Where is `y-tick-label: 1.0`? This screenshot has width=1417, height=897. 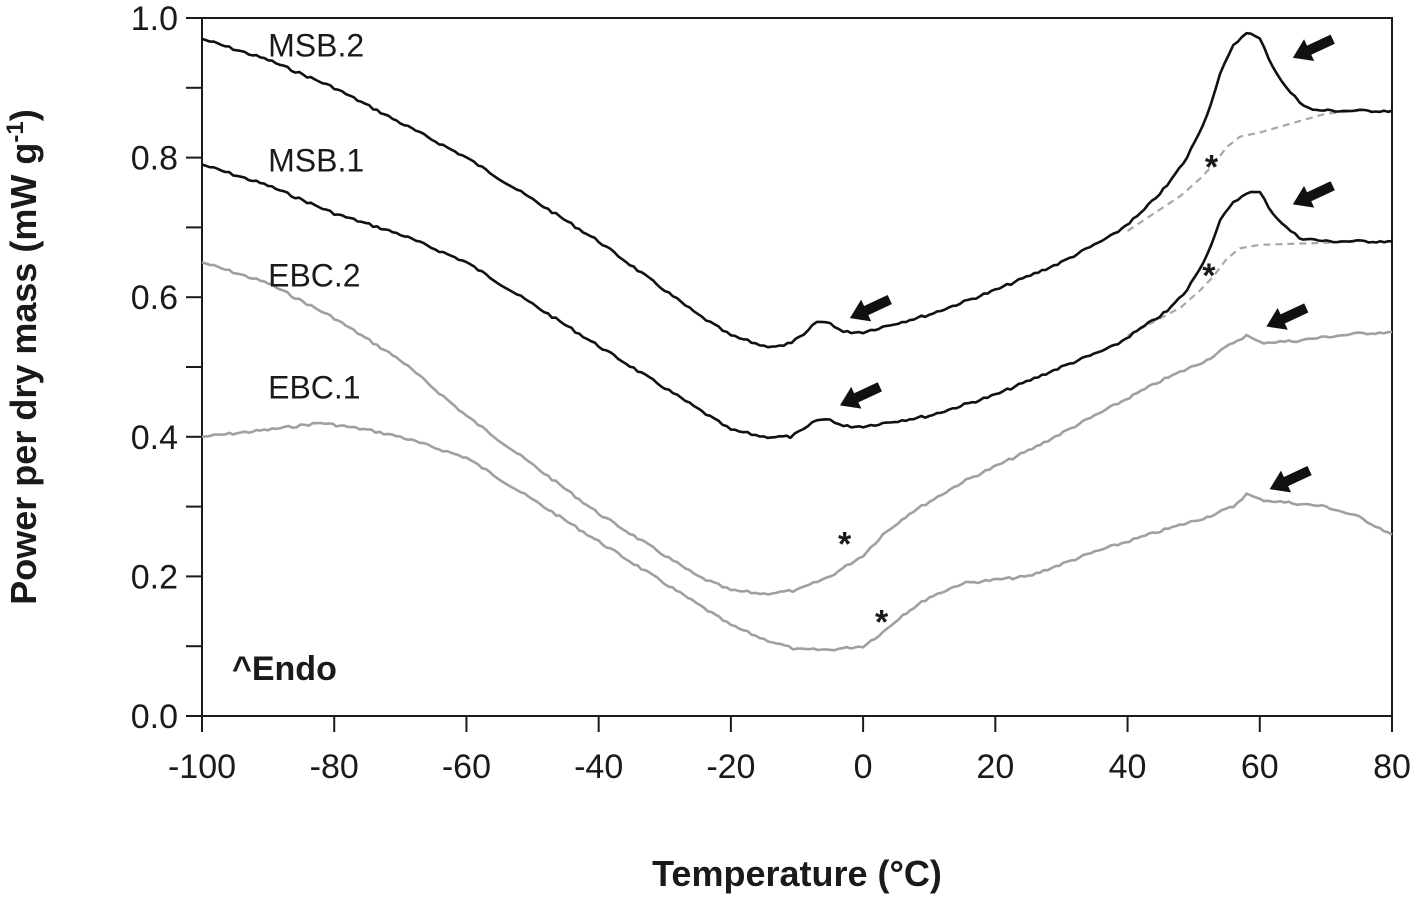 y-tick-label: 1.0 is located at coordinates (154, 19).